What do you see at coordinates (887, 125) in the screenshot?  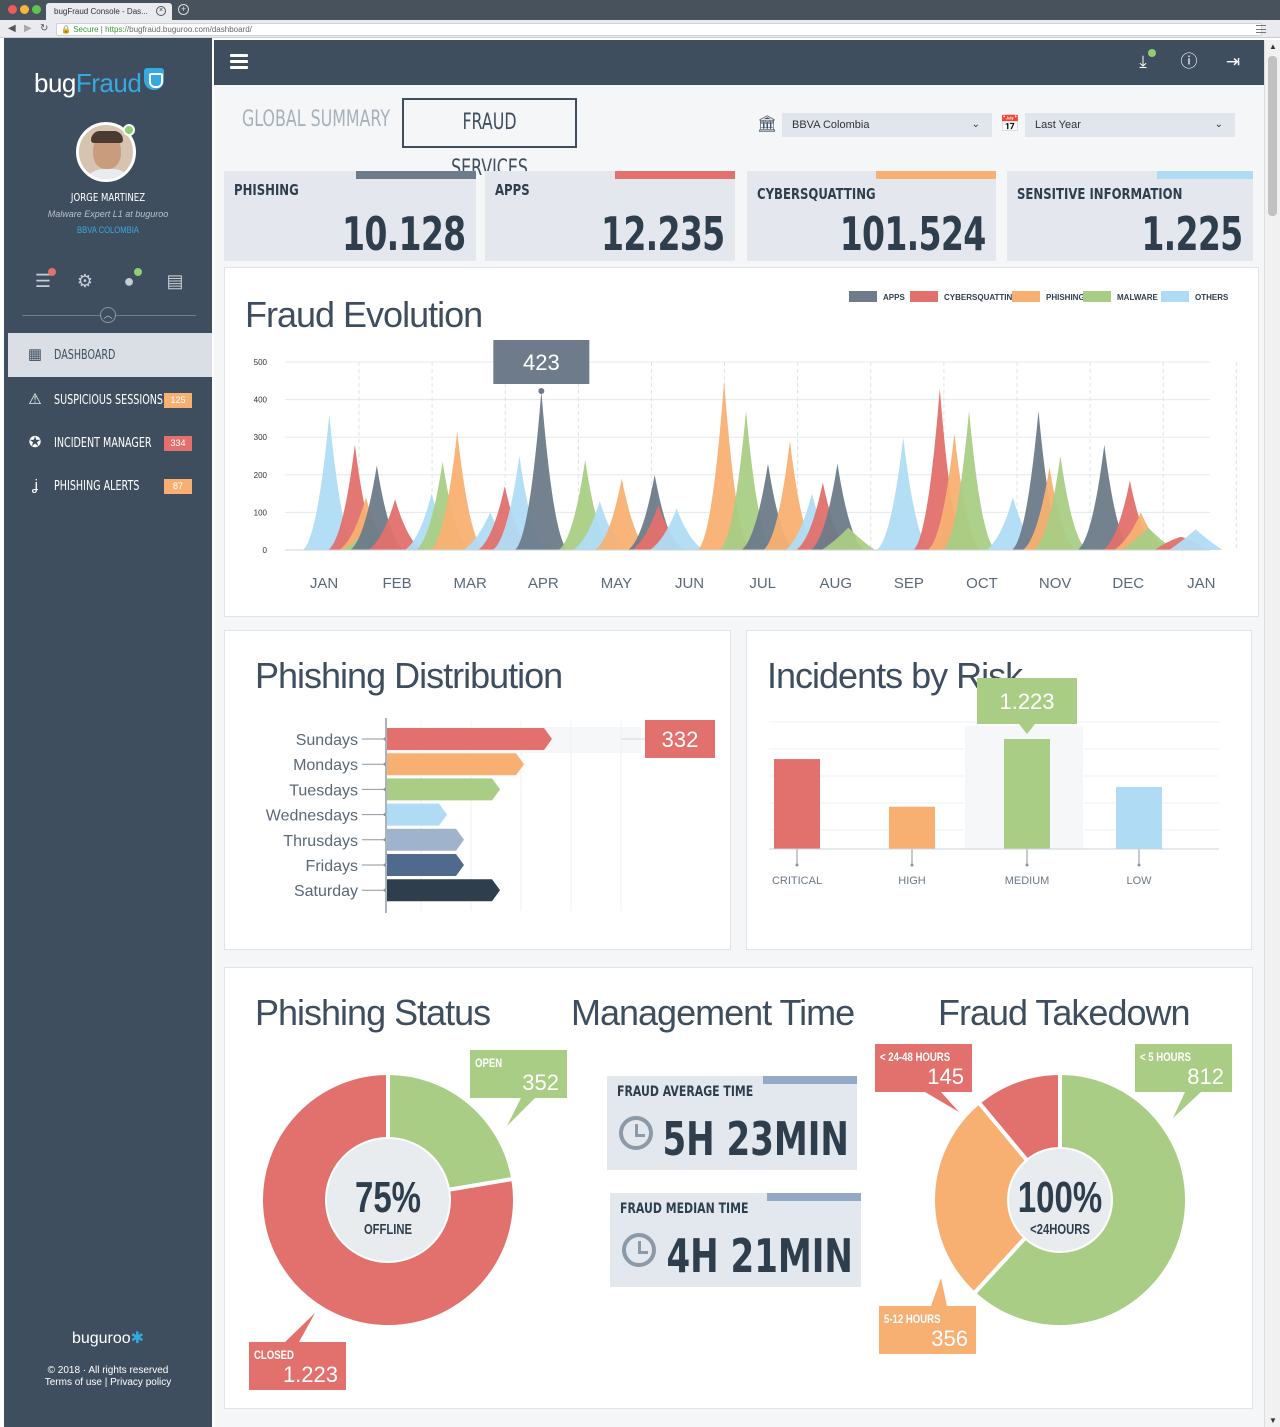 I see `entity-select: BBVA Colombia ⌄` at bounding box center [887, 125].